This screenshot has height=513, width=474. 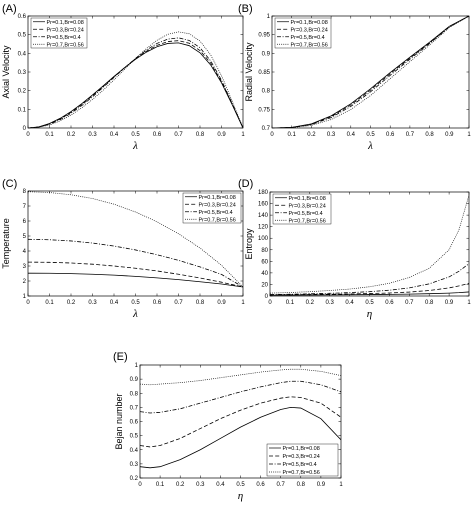 What do you see at coordinates (245, 184) in the screenshot?
I see `panel-label: (D)` at bounding box center [245, 184].